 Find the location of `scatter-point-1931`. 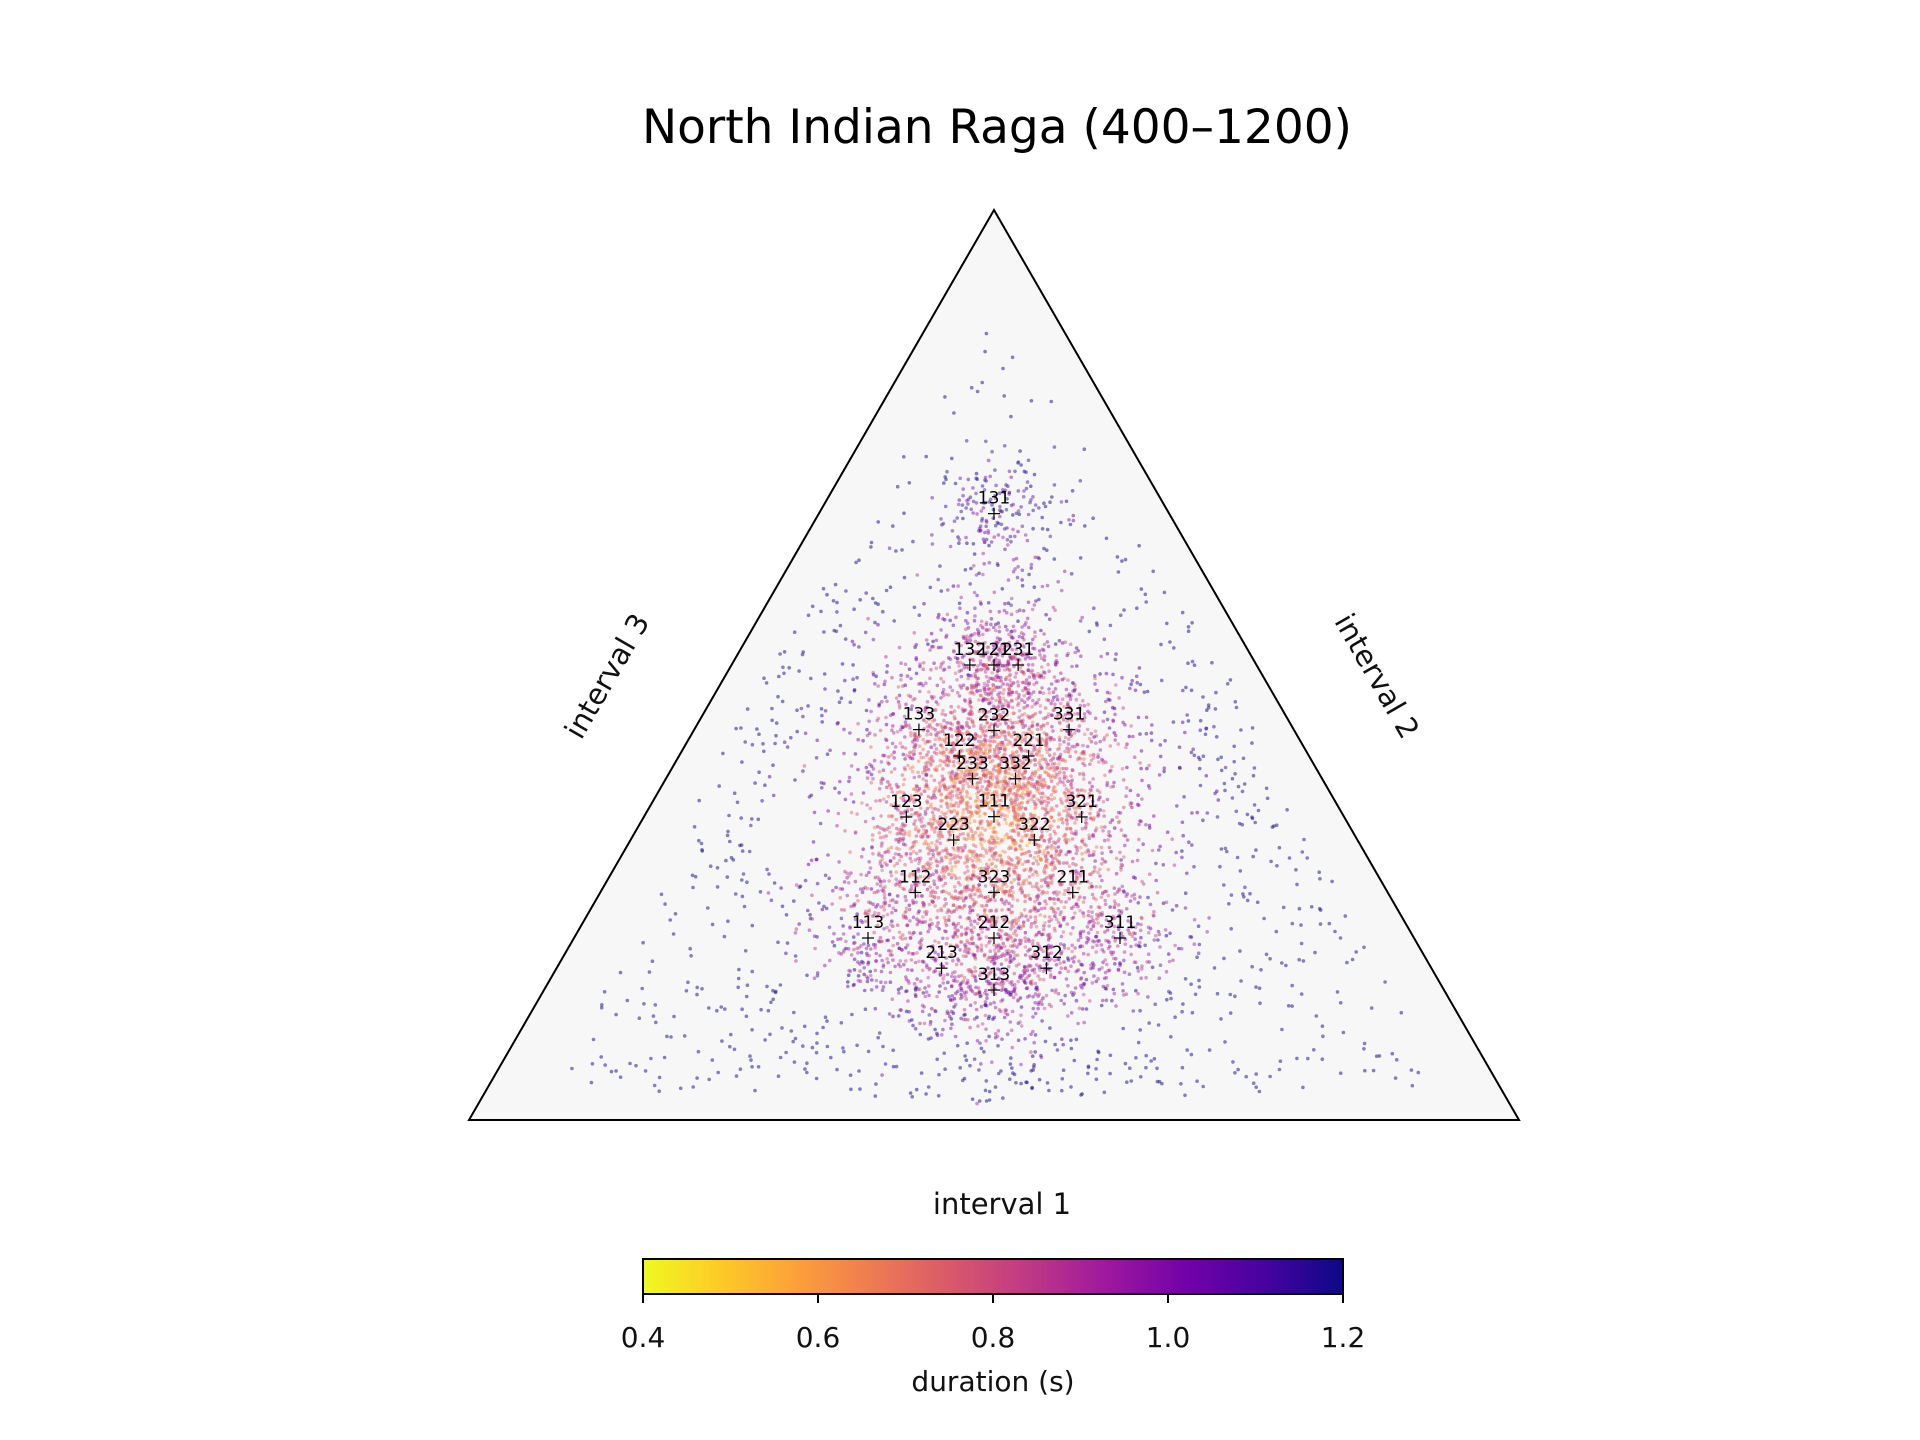

scatter-point-1931 is located at coordinates (991, 822).